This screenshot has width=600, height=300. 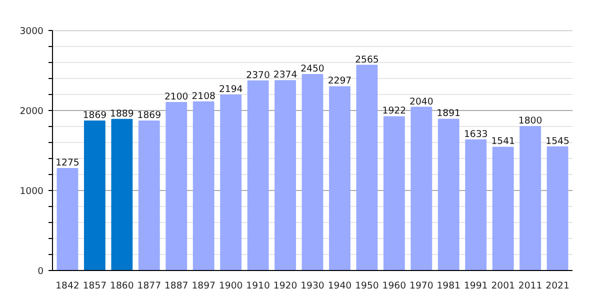 I want to click on x-tick-label: 1887, so click(x=176, y=286).